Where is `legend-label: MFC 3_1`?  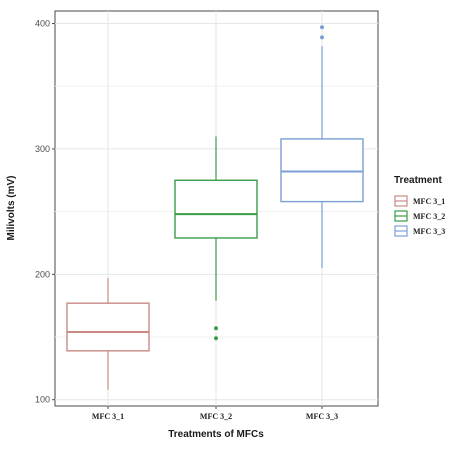 legend-label: MFC 3_1 is located at coordinates (429, 201).